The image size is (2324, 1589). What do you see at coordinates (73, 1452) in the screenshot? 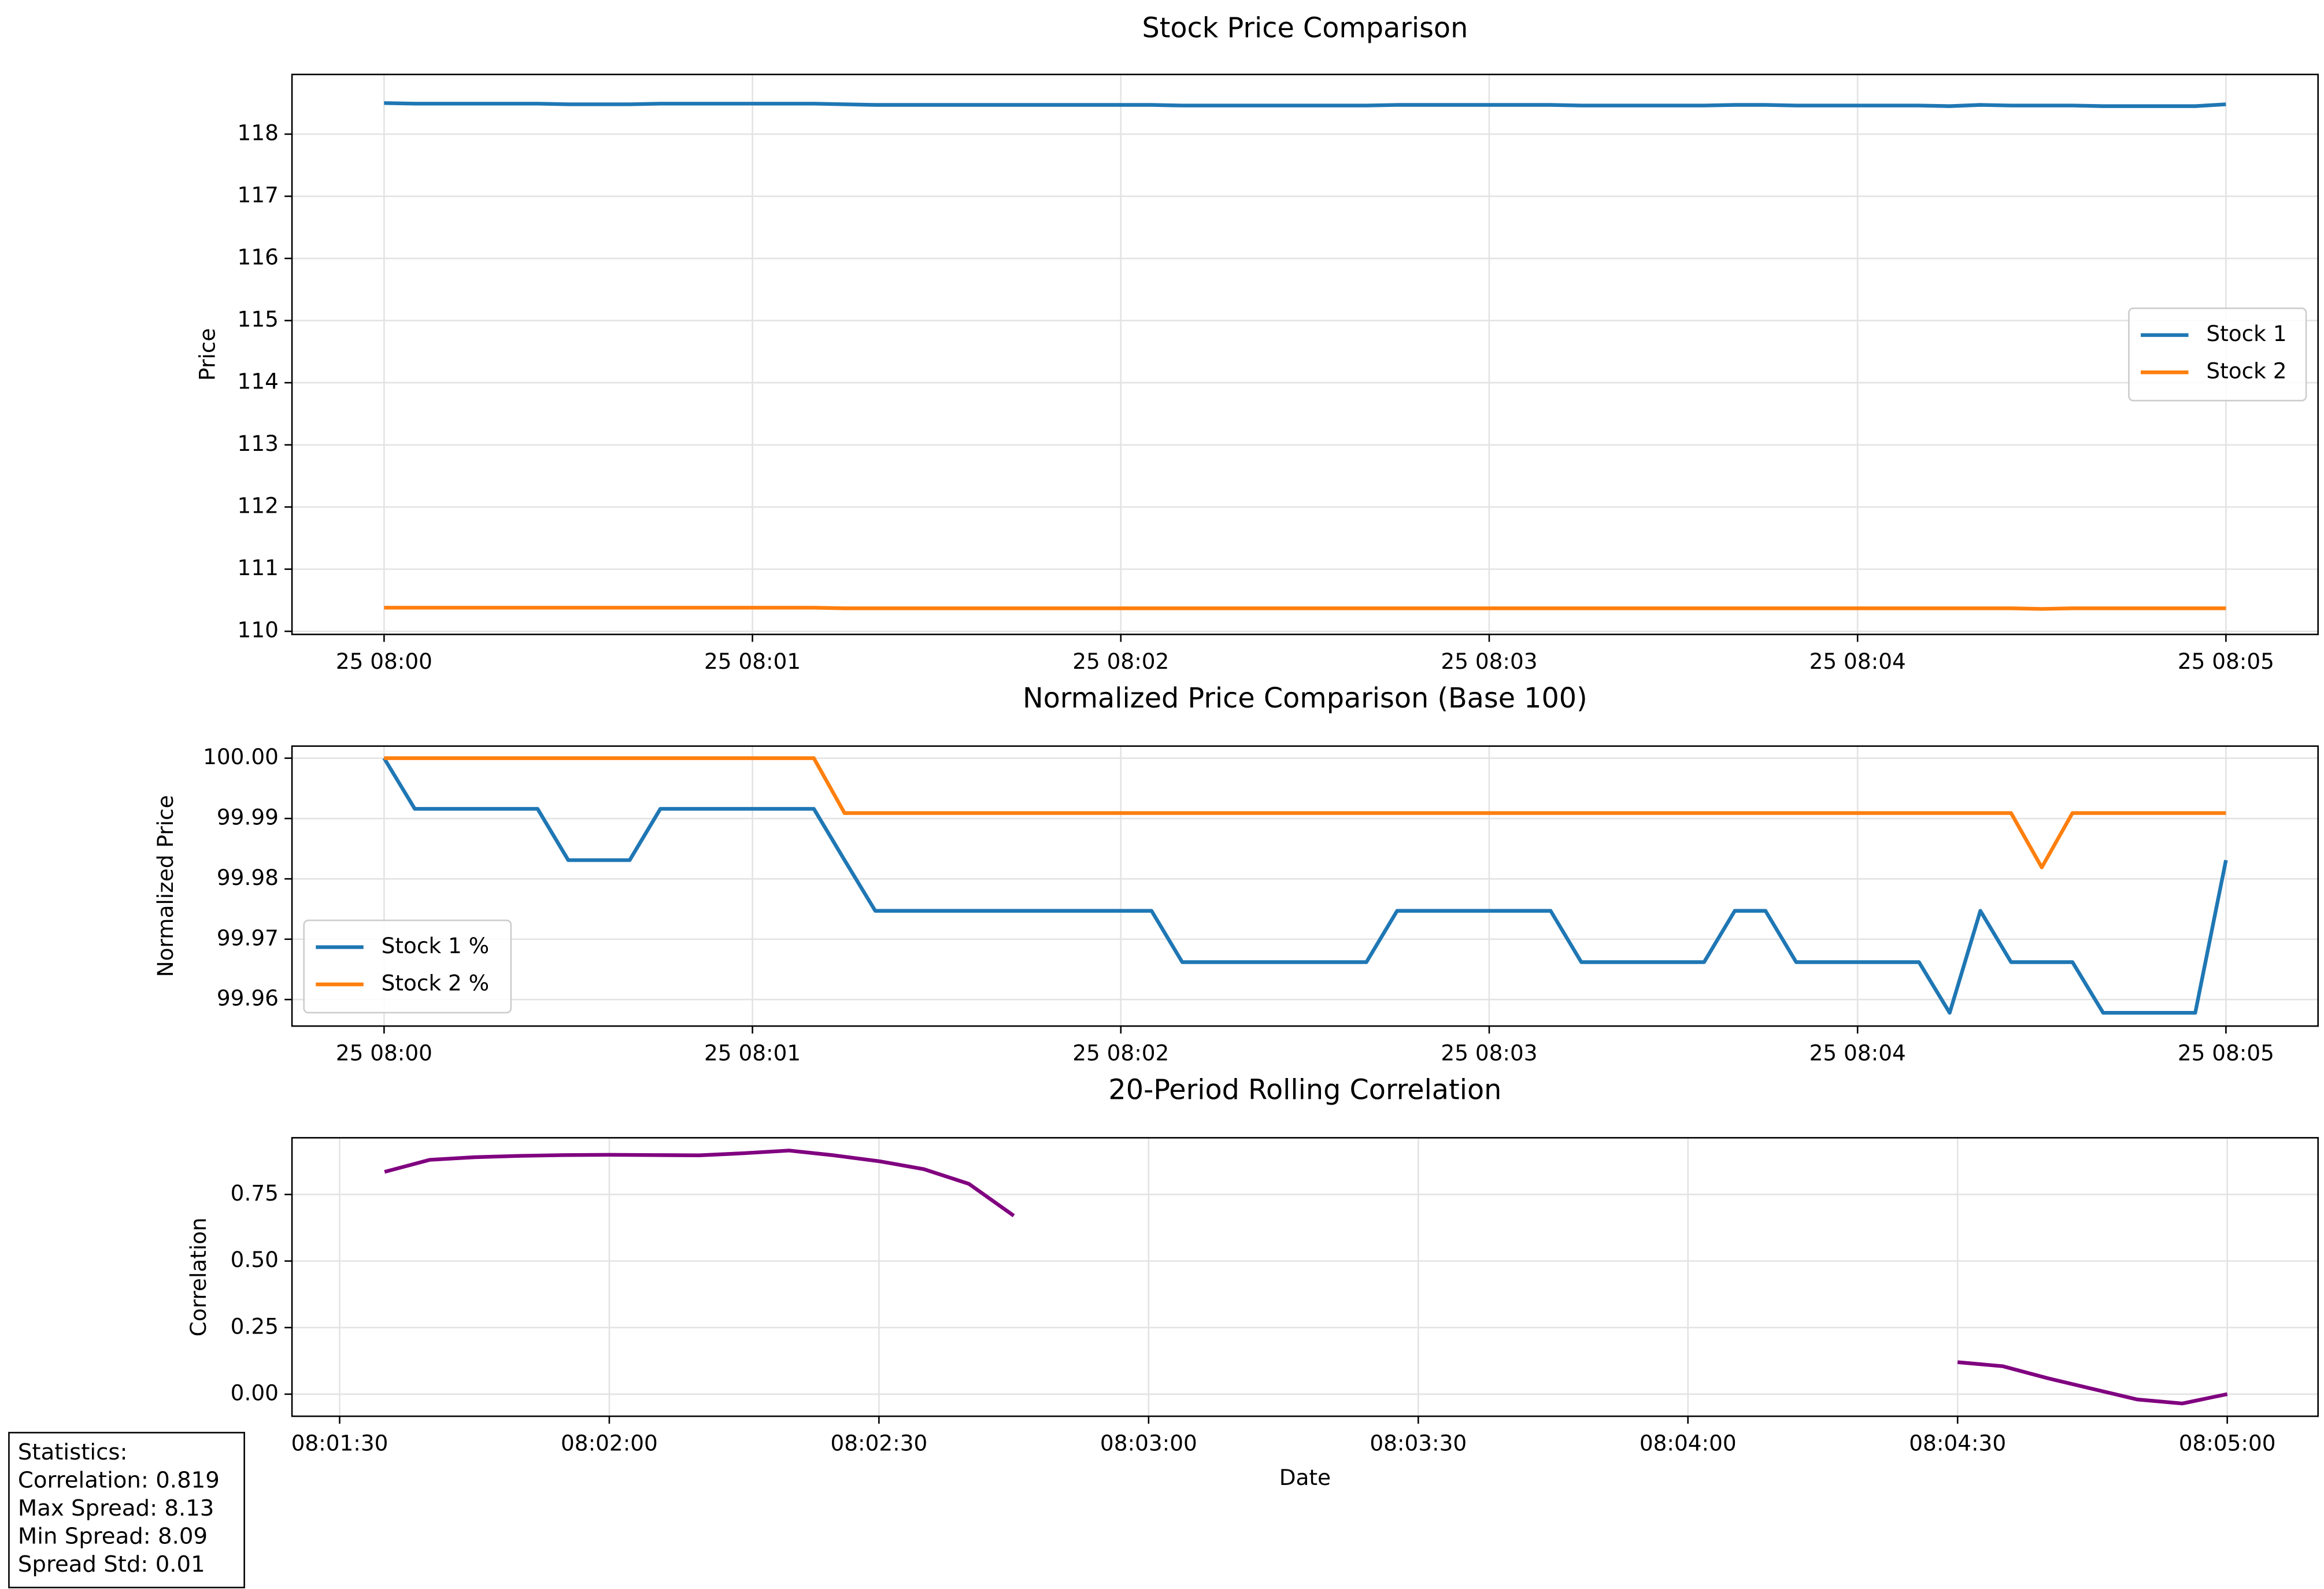
I see `statistics-line: Statistics:` at bounding box center [73, 1452].